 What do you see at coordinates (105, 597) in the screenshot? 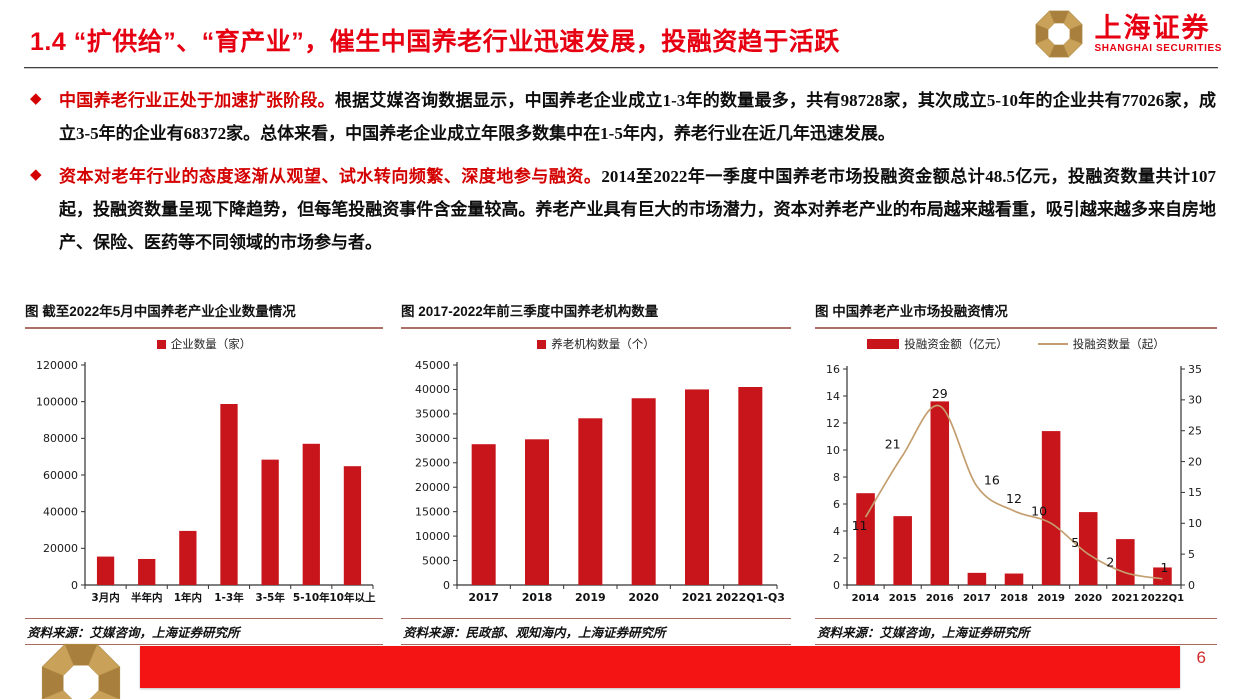
I see `x-axis-label: 3月内` at bounding box center [105, 597].